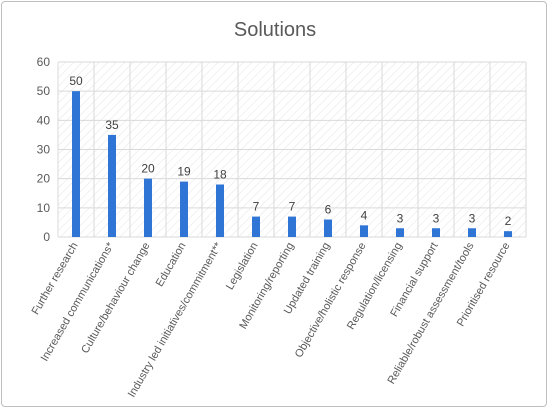 The width and height of the screenshot is (550, 410). What do you see at coordinates (44, 91) in the screenshot?
I see `y-tick-label: 50` at bounding box center [44, 91].